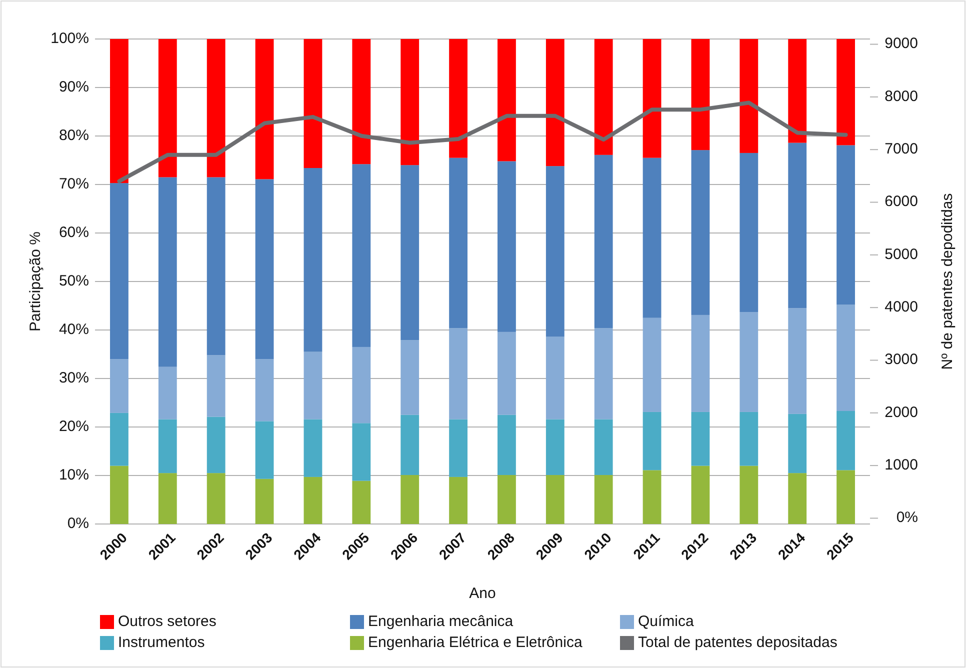 The image size is (966, 668). I want to click on y2-tick-label: 7000, so click(901, 149).